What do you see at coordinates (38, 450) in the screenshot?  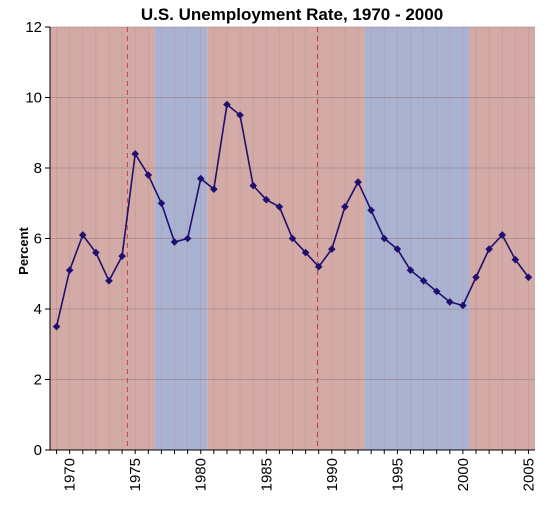 I see `y-tick-label: 0` at bounding box center [38, 450].